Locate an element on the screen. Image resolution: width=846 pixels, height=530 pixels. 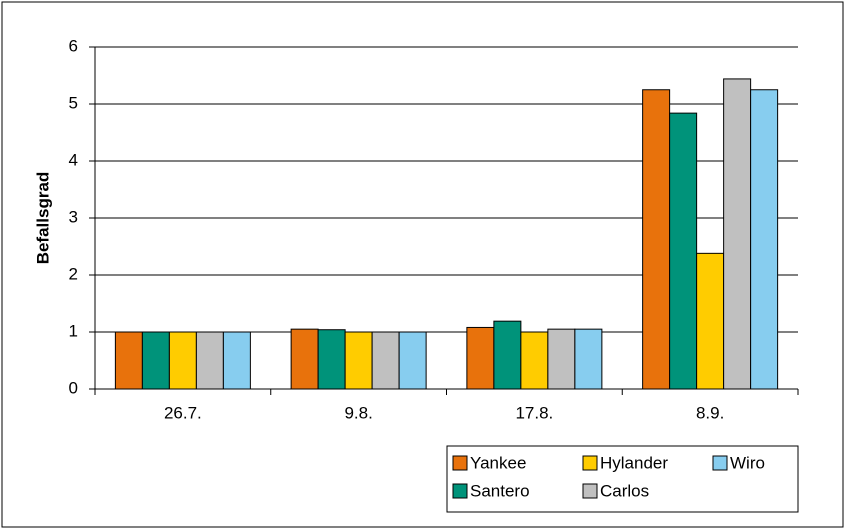
legend-box is located at coordinates (622, 479).